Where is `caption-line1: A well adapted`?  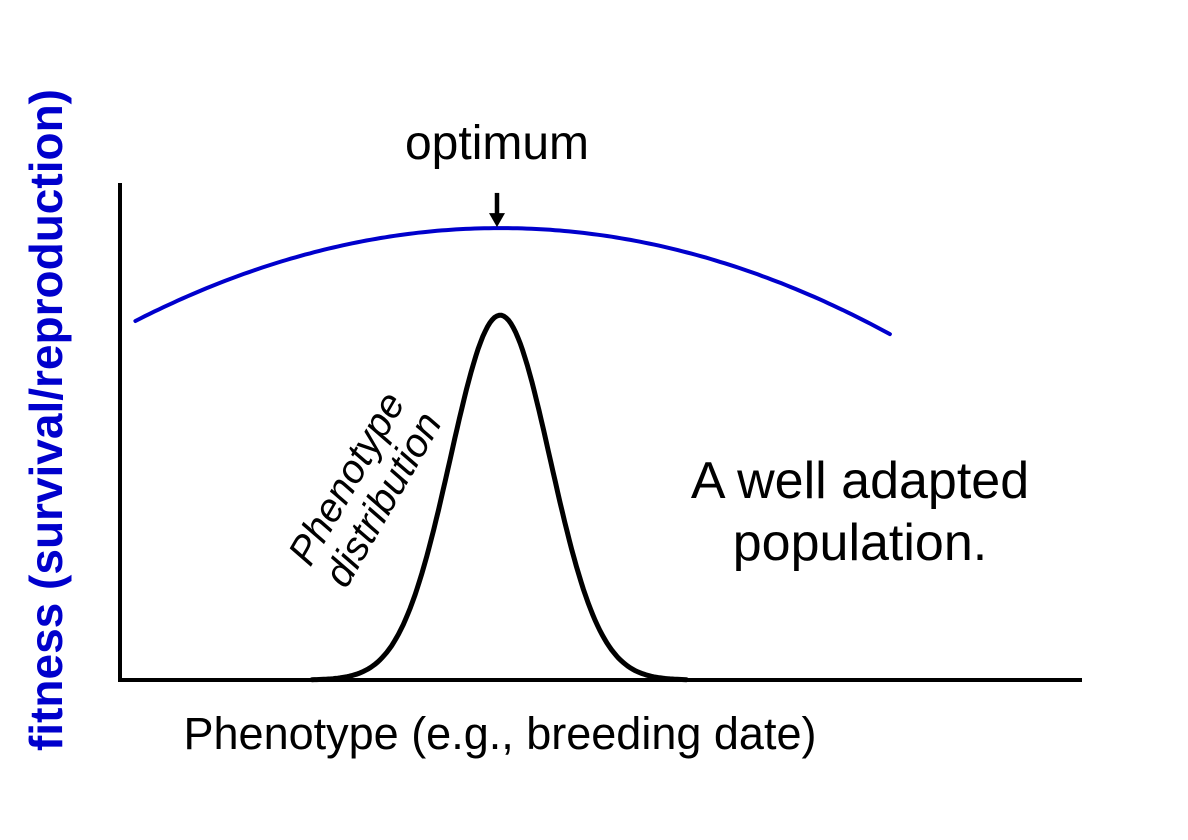 caption-line1: A well adapted is located at coordinates (860, 481).